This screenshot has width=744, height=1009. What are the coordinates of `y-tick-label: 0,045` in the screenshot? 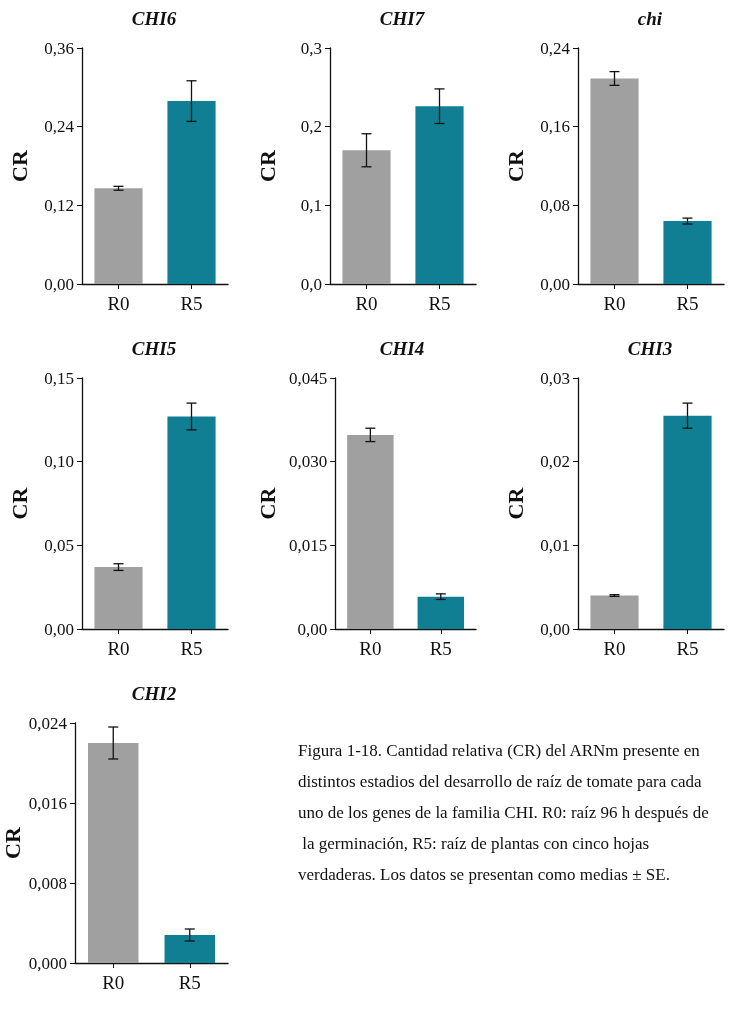 It's located at (308, 378).